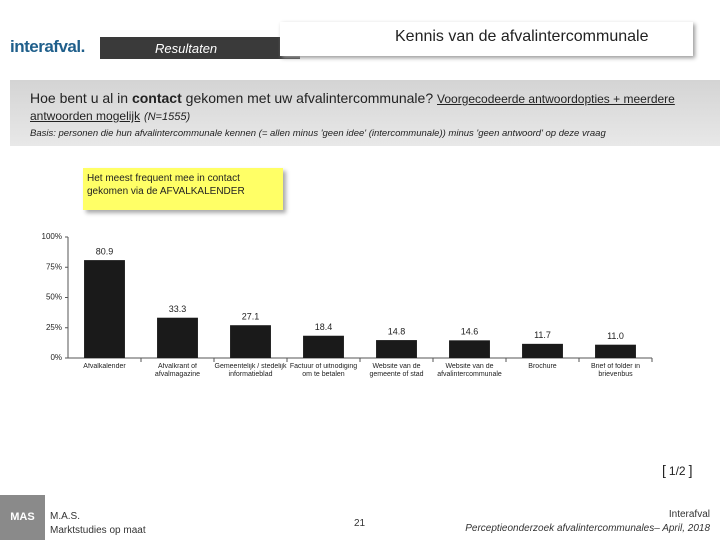  What do you see at coordinates (65, 516) in the screenshot?
I see `company: M.A.S.` at bounding box center [65, 516].